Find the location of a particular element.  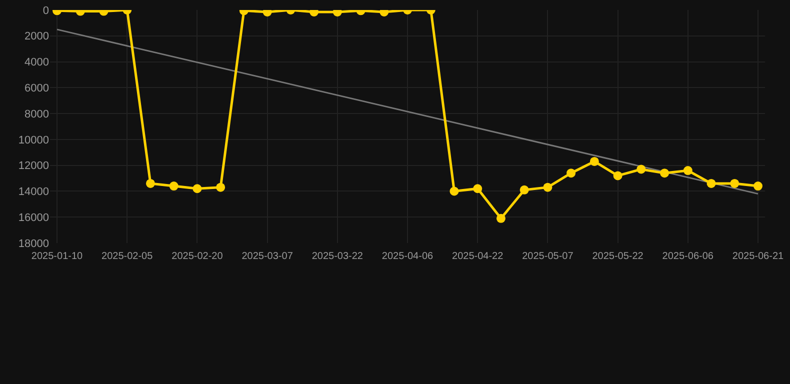

x-tick-label: 2025-05-22 is located at coordinates (618, 256).